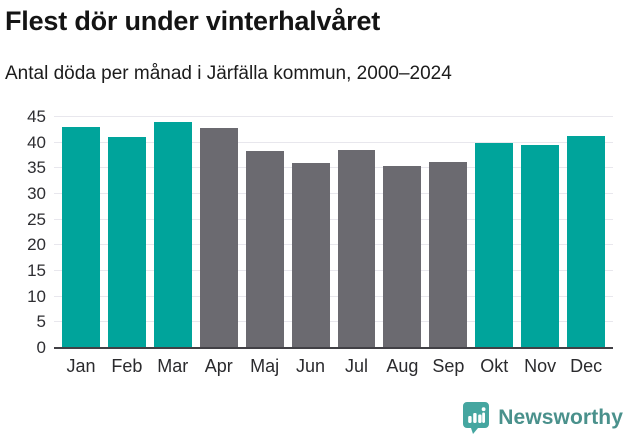 This screenshot has width=631, height=439. What do you see at coordinates (41, 347) in the screenshot?
I see `y-tick-label-0: 0` at bounding box center [41, 347].